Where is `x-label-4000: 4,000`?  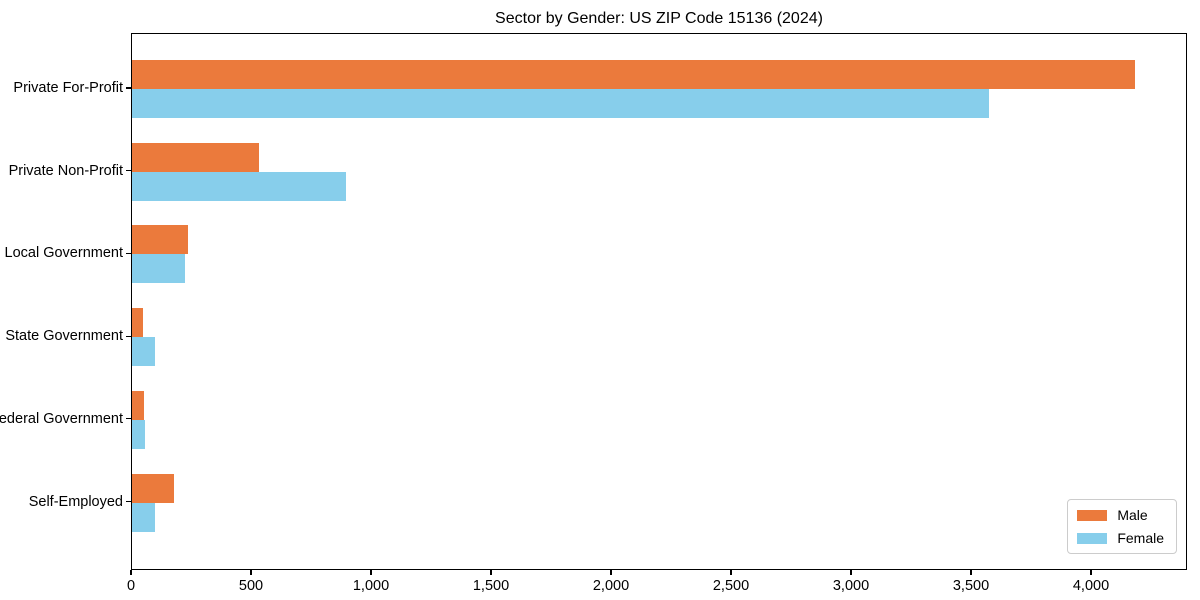
x-label-4000: 4,000 is located at coordinates (1091, 586).